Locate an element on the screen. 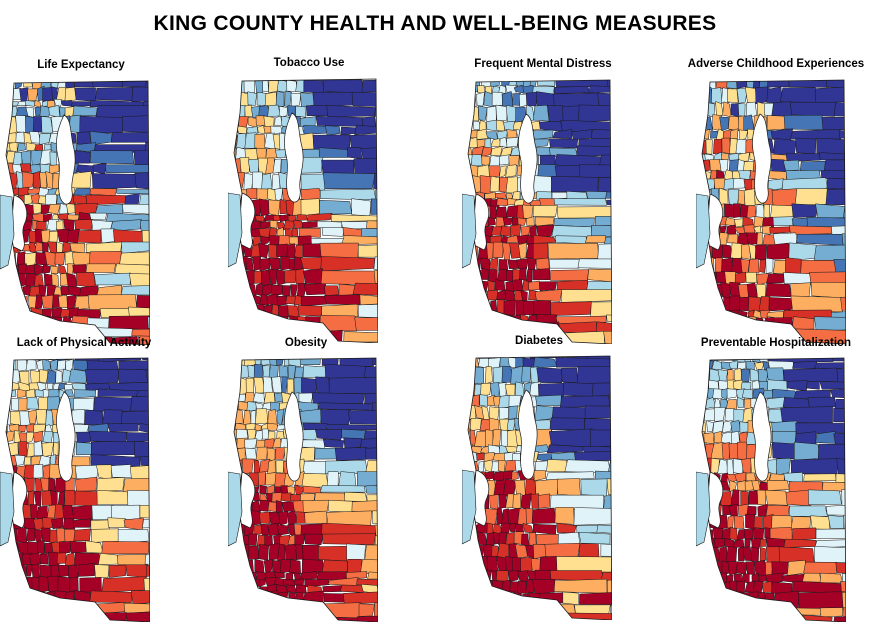  water-body is located at coordinates (528, 434).